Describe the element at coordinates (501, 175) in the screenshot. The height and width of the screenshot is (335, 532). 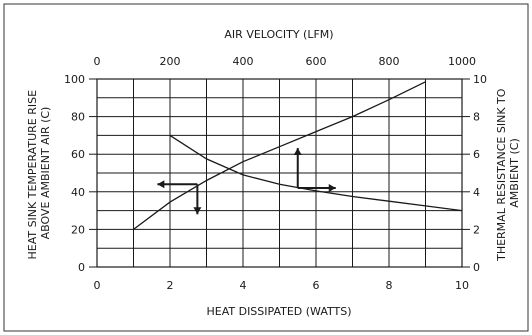
I see `y2-axis-title-line-1: THERMAL RESISTANCE SINK TO` at that location.